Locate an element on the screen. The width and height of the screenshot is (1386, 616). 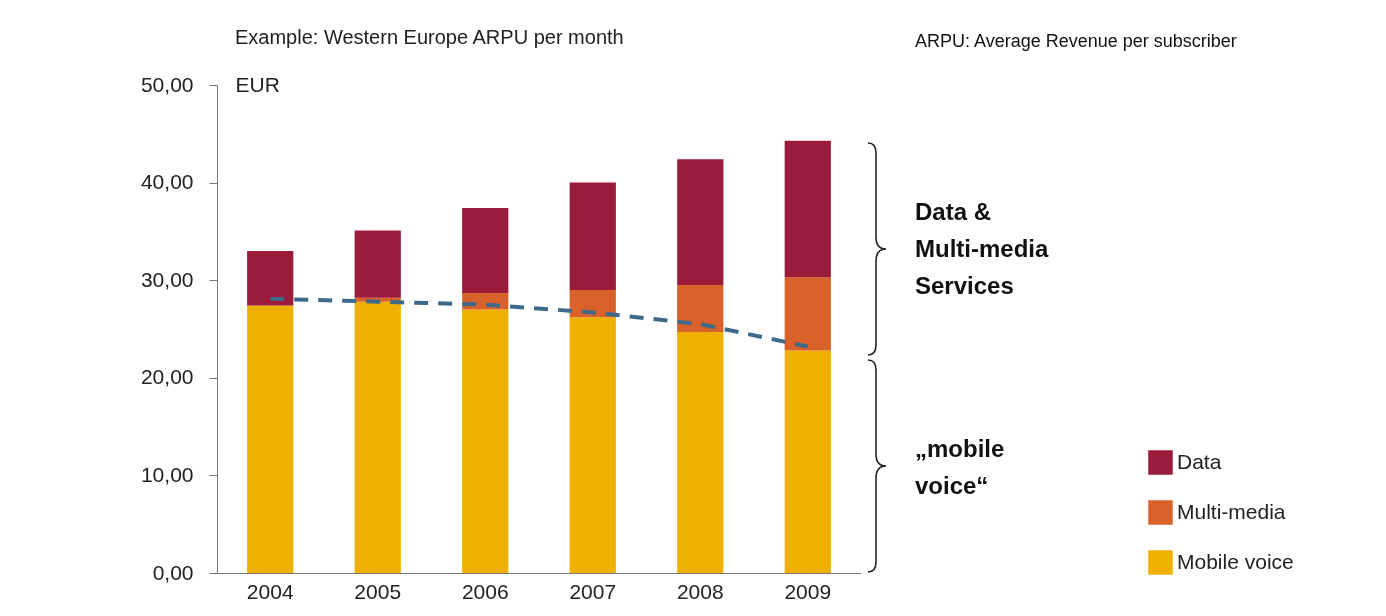
y-tick-label: 30,00 is located at coordinates (167, 279).